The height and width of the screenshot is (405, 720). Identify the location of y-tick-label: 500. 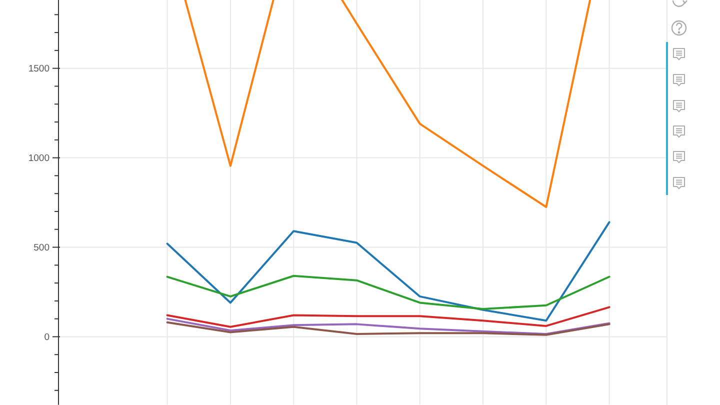
(42, 248).